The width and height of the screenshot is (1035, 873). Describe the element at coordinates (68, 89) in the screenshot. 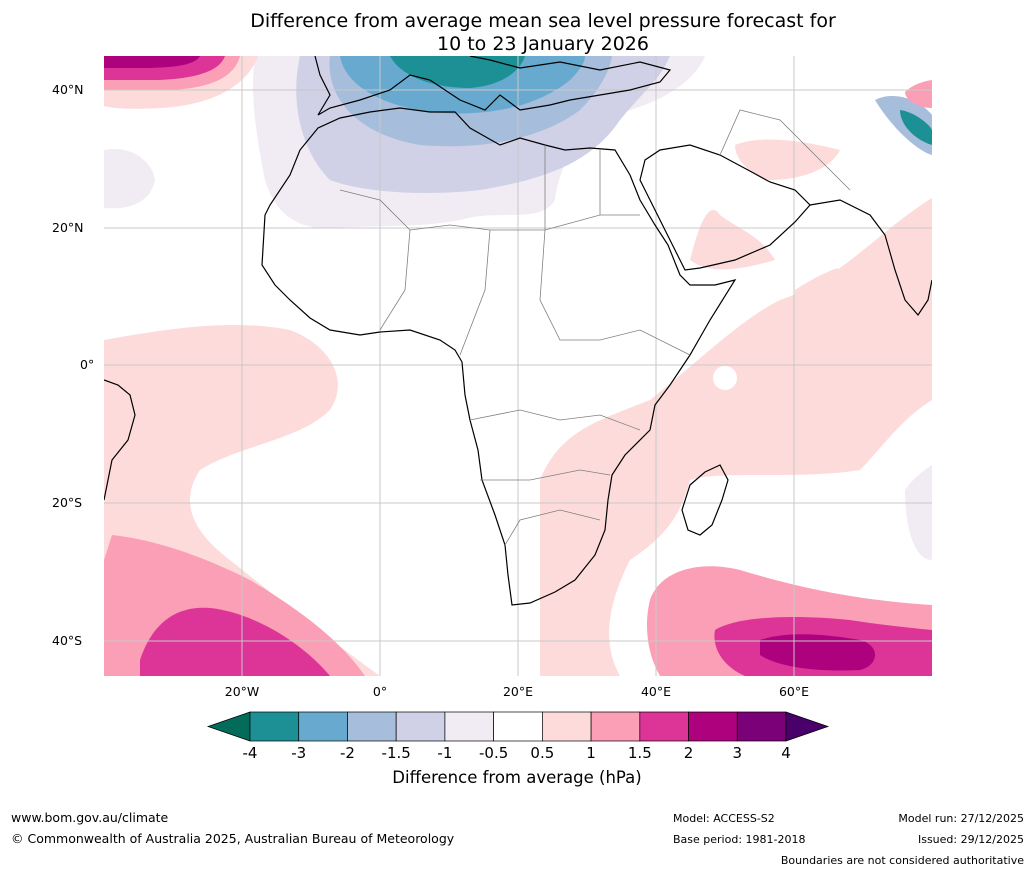

I see `lat-label-40n: 40°N` at that location.